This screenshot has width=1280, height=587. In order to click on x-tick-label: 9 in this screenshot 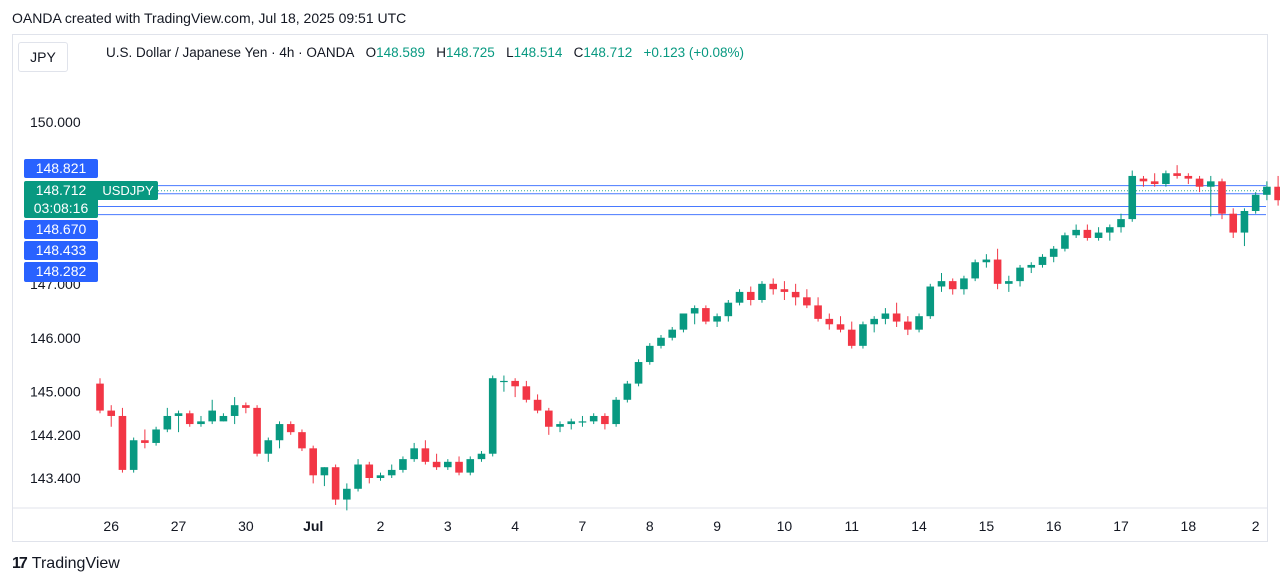, I will do `click(717, 526)`.